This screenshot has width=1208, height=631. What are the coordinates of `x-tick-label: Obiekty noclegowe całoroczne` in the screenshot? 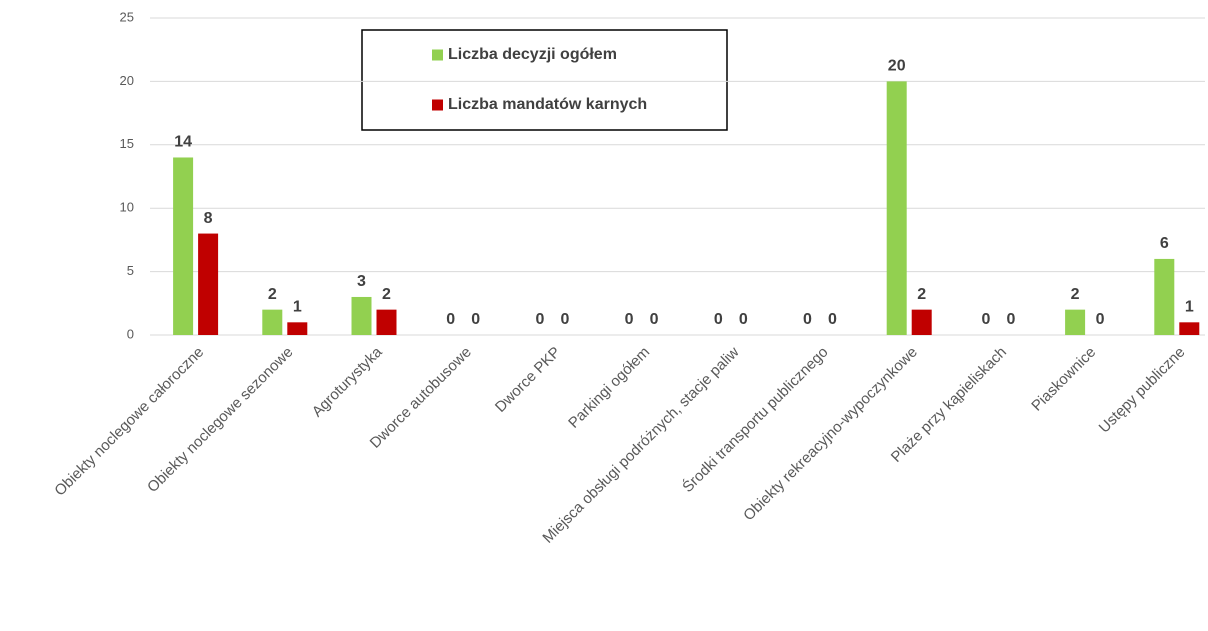 It's located at (129, 422).